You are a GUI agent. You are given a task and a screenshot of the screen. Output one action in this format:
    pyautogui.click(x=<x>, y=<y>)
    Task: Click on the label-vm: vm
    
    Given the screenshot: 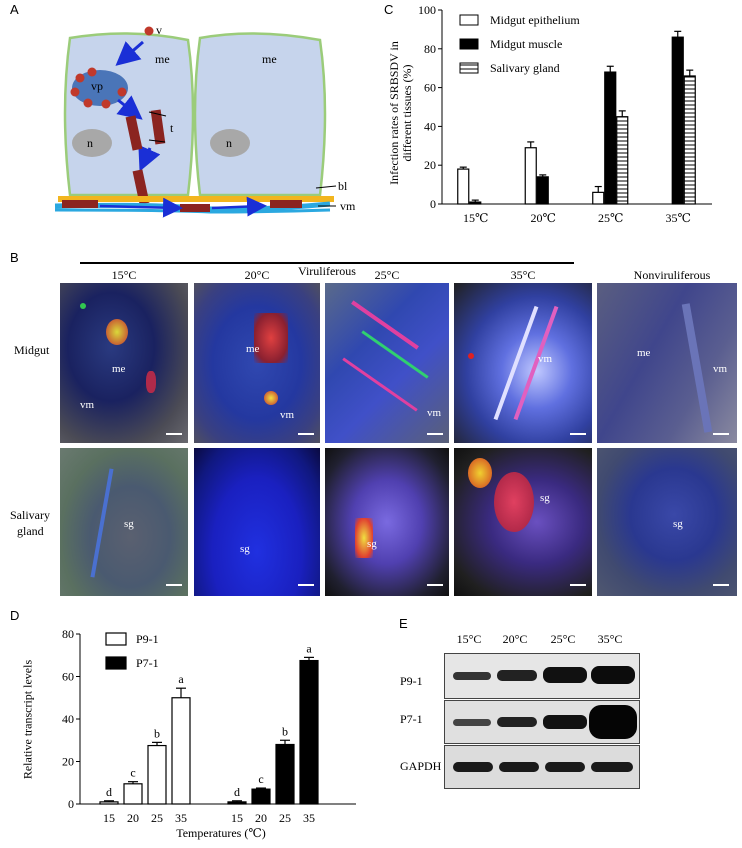 What is the action you would take?
    pyautogui.click(x=348, y=206)
    